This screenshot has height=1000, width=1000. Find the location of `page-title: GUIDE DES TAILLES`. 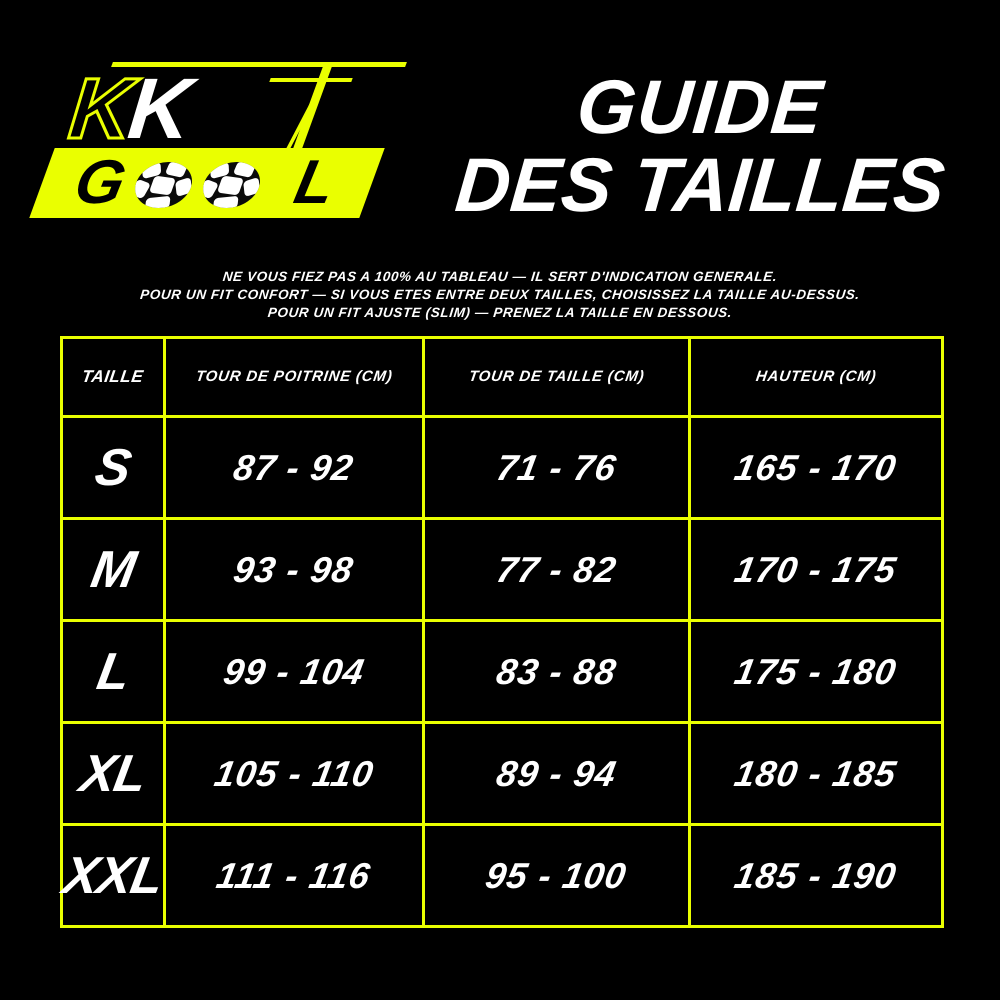

page-title: GUIDE DES TAILLES is located at coordinates (700, 147).